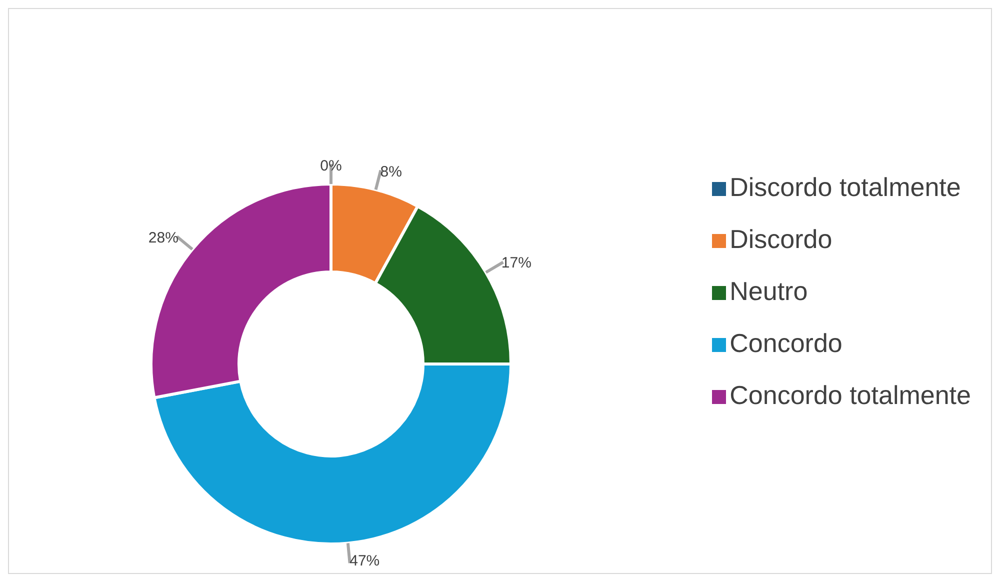  I want to click on legend-label: Neutro, so click(769, 291).